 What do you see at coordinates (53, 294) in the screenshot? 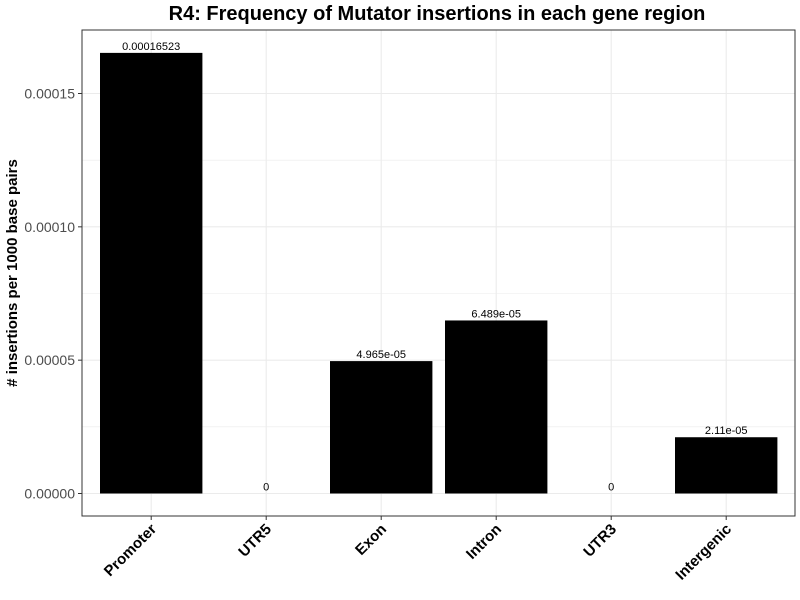
I see `y-axis: 0.00000 0.00005 0.00010 0.00015` at bounding box center [53, 294].